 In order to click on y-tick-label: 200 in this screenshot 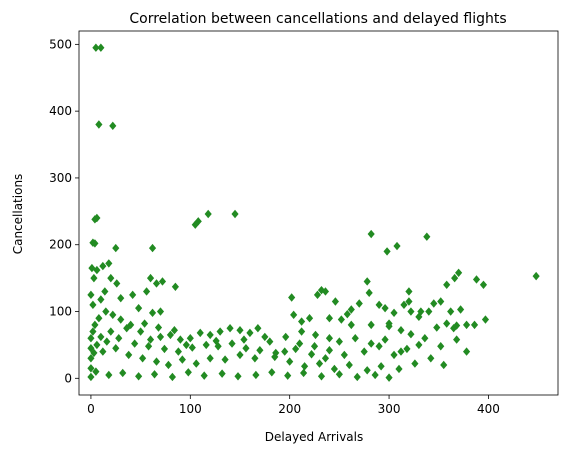, I will do `click(60, 245)`.